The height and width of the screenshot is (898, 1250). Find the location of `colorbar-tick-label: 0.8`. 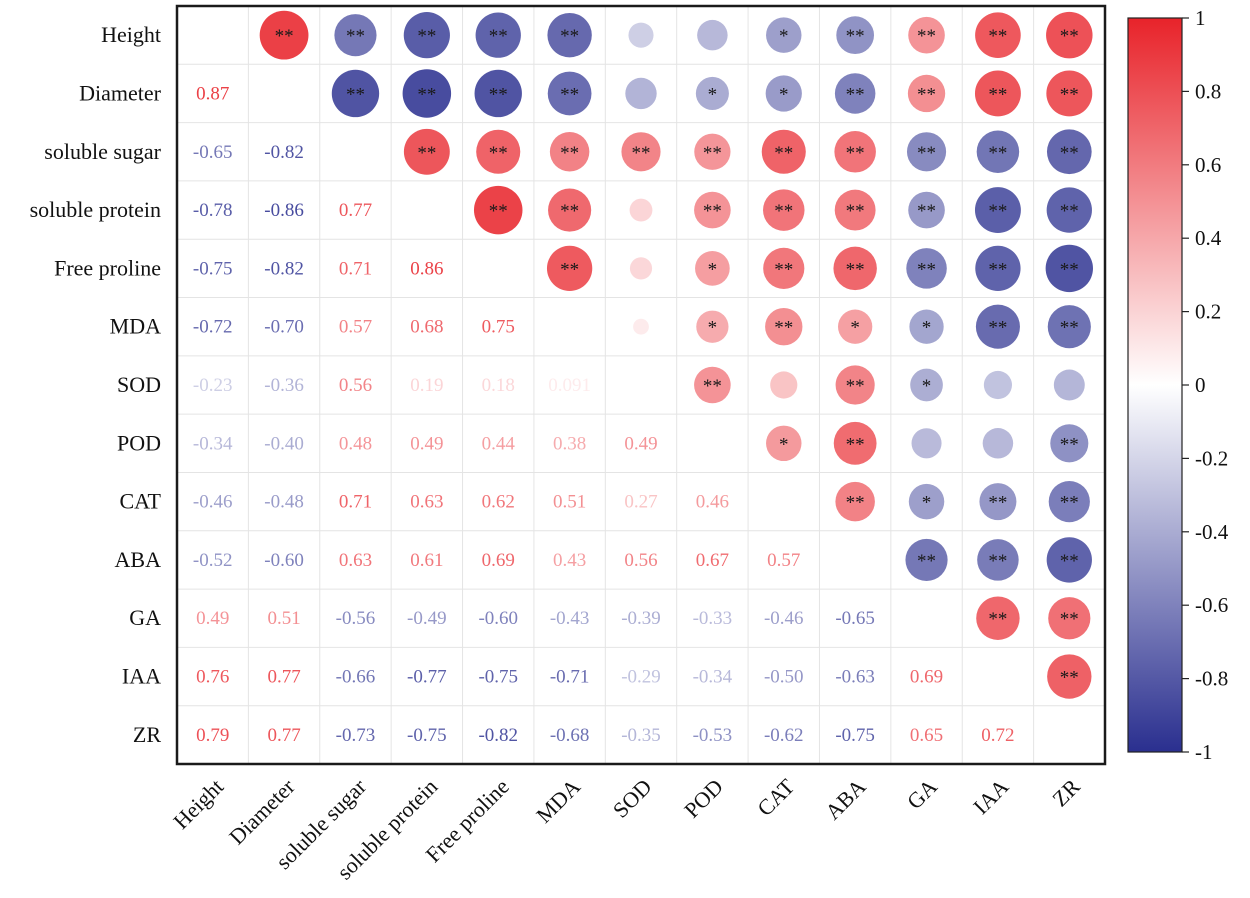

colorbar-tick-label: 0.8 is located at coordinates (1208, 91).